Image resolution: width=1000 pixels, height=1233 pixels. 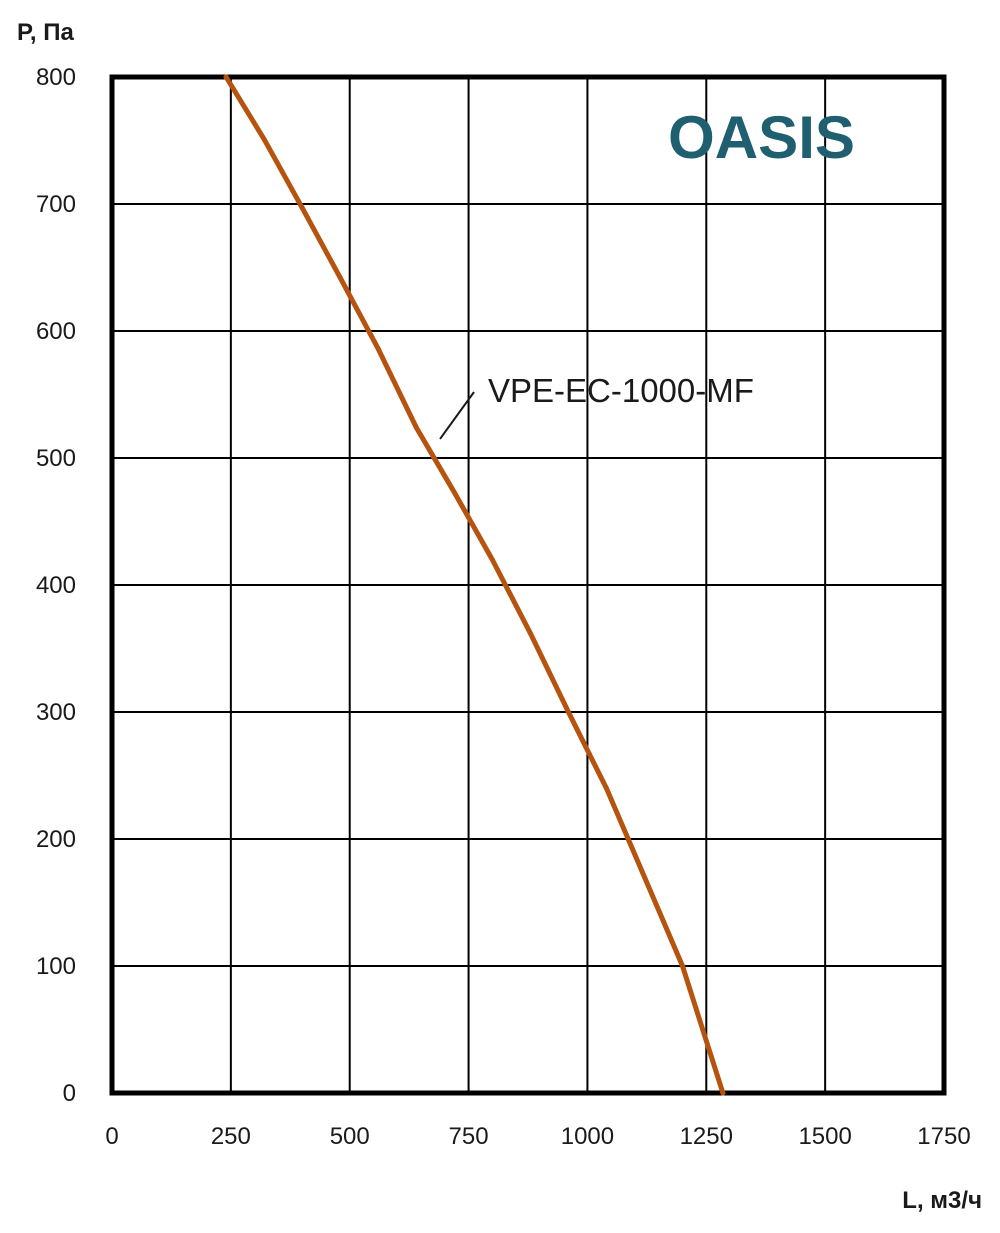 What do you see at coordinates (350, 1136) in the screenshot?
I see `x-tick-label: 500` at bounding box center [350, 1136].